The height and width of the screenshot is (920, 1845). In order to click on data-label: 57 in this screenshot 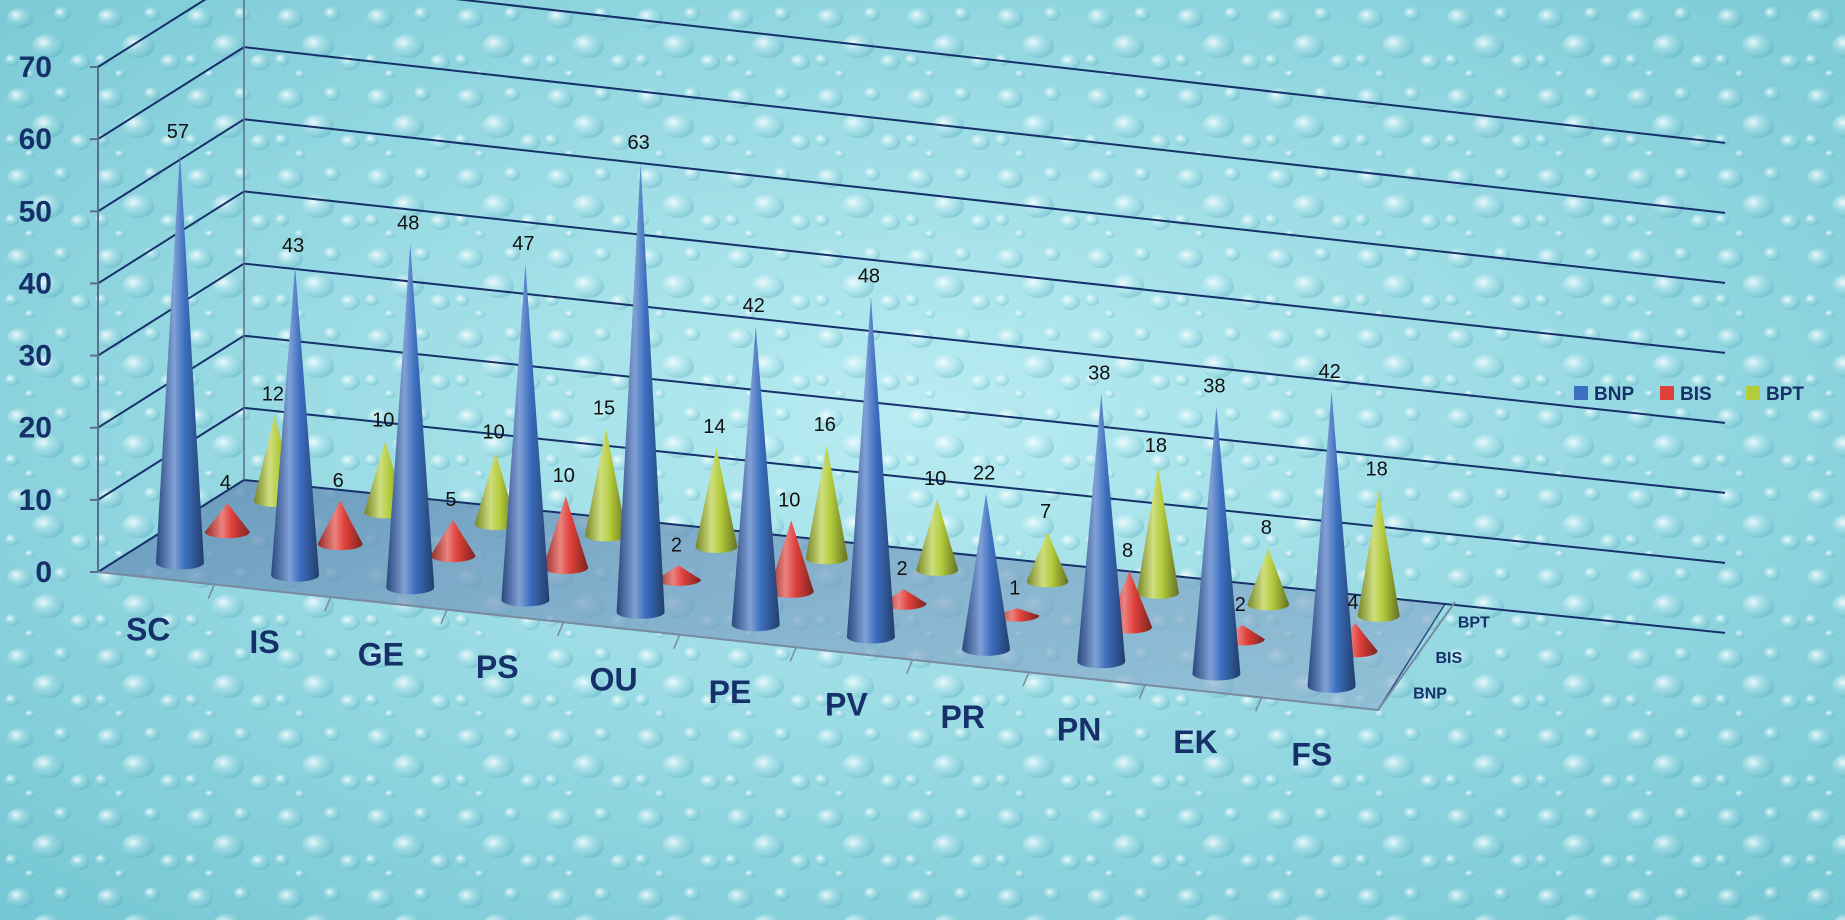, I will do `click(178, 132)`.